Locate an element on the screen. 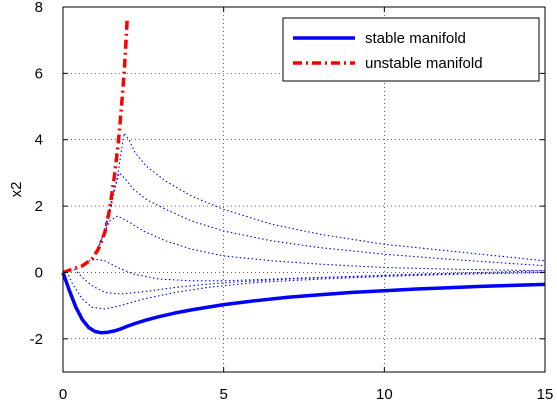  x-tick-label: 5 is located at coordinates (223, 394).